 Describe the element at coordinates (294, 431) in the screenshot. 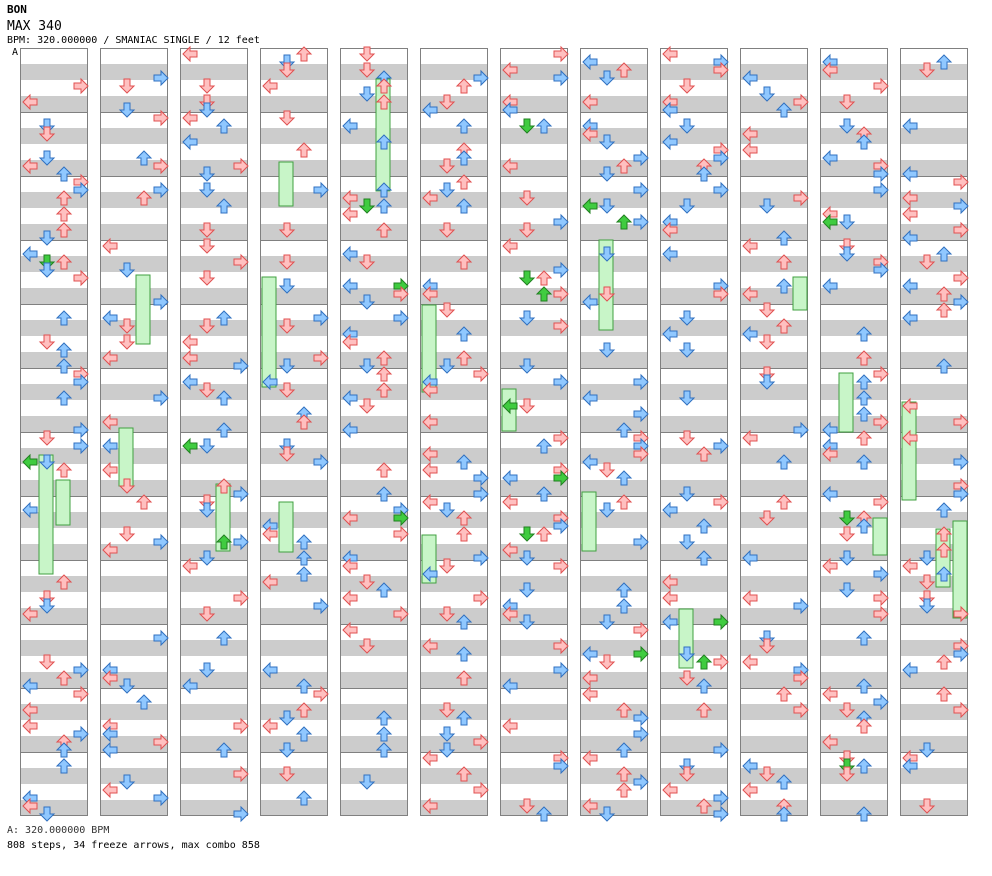

I see `chart-column` at that location.